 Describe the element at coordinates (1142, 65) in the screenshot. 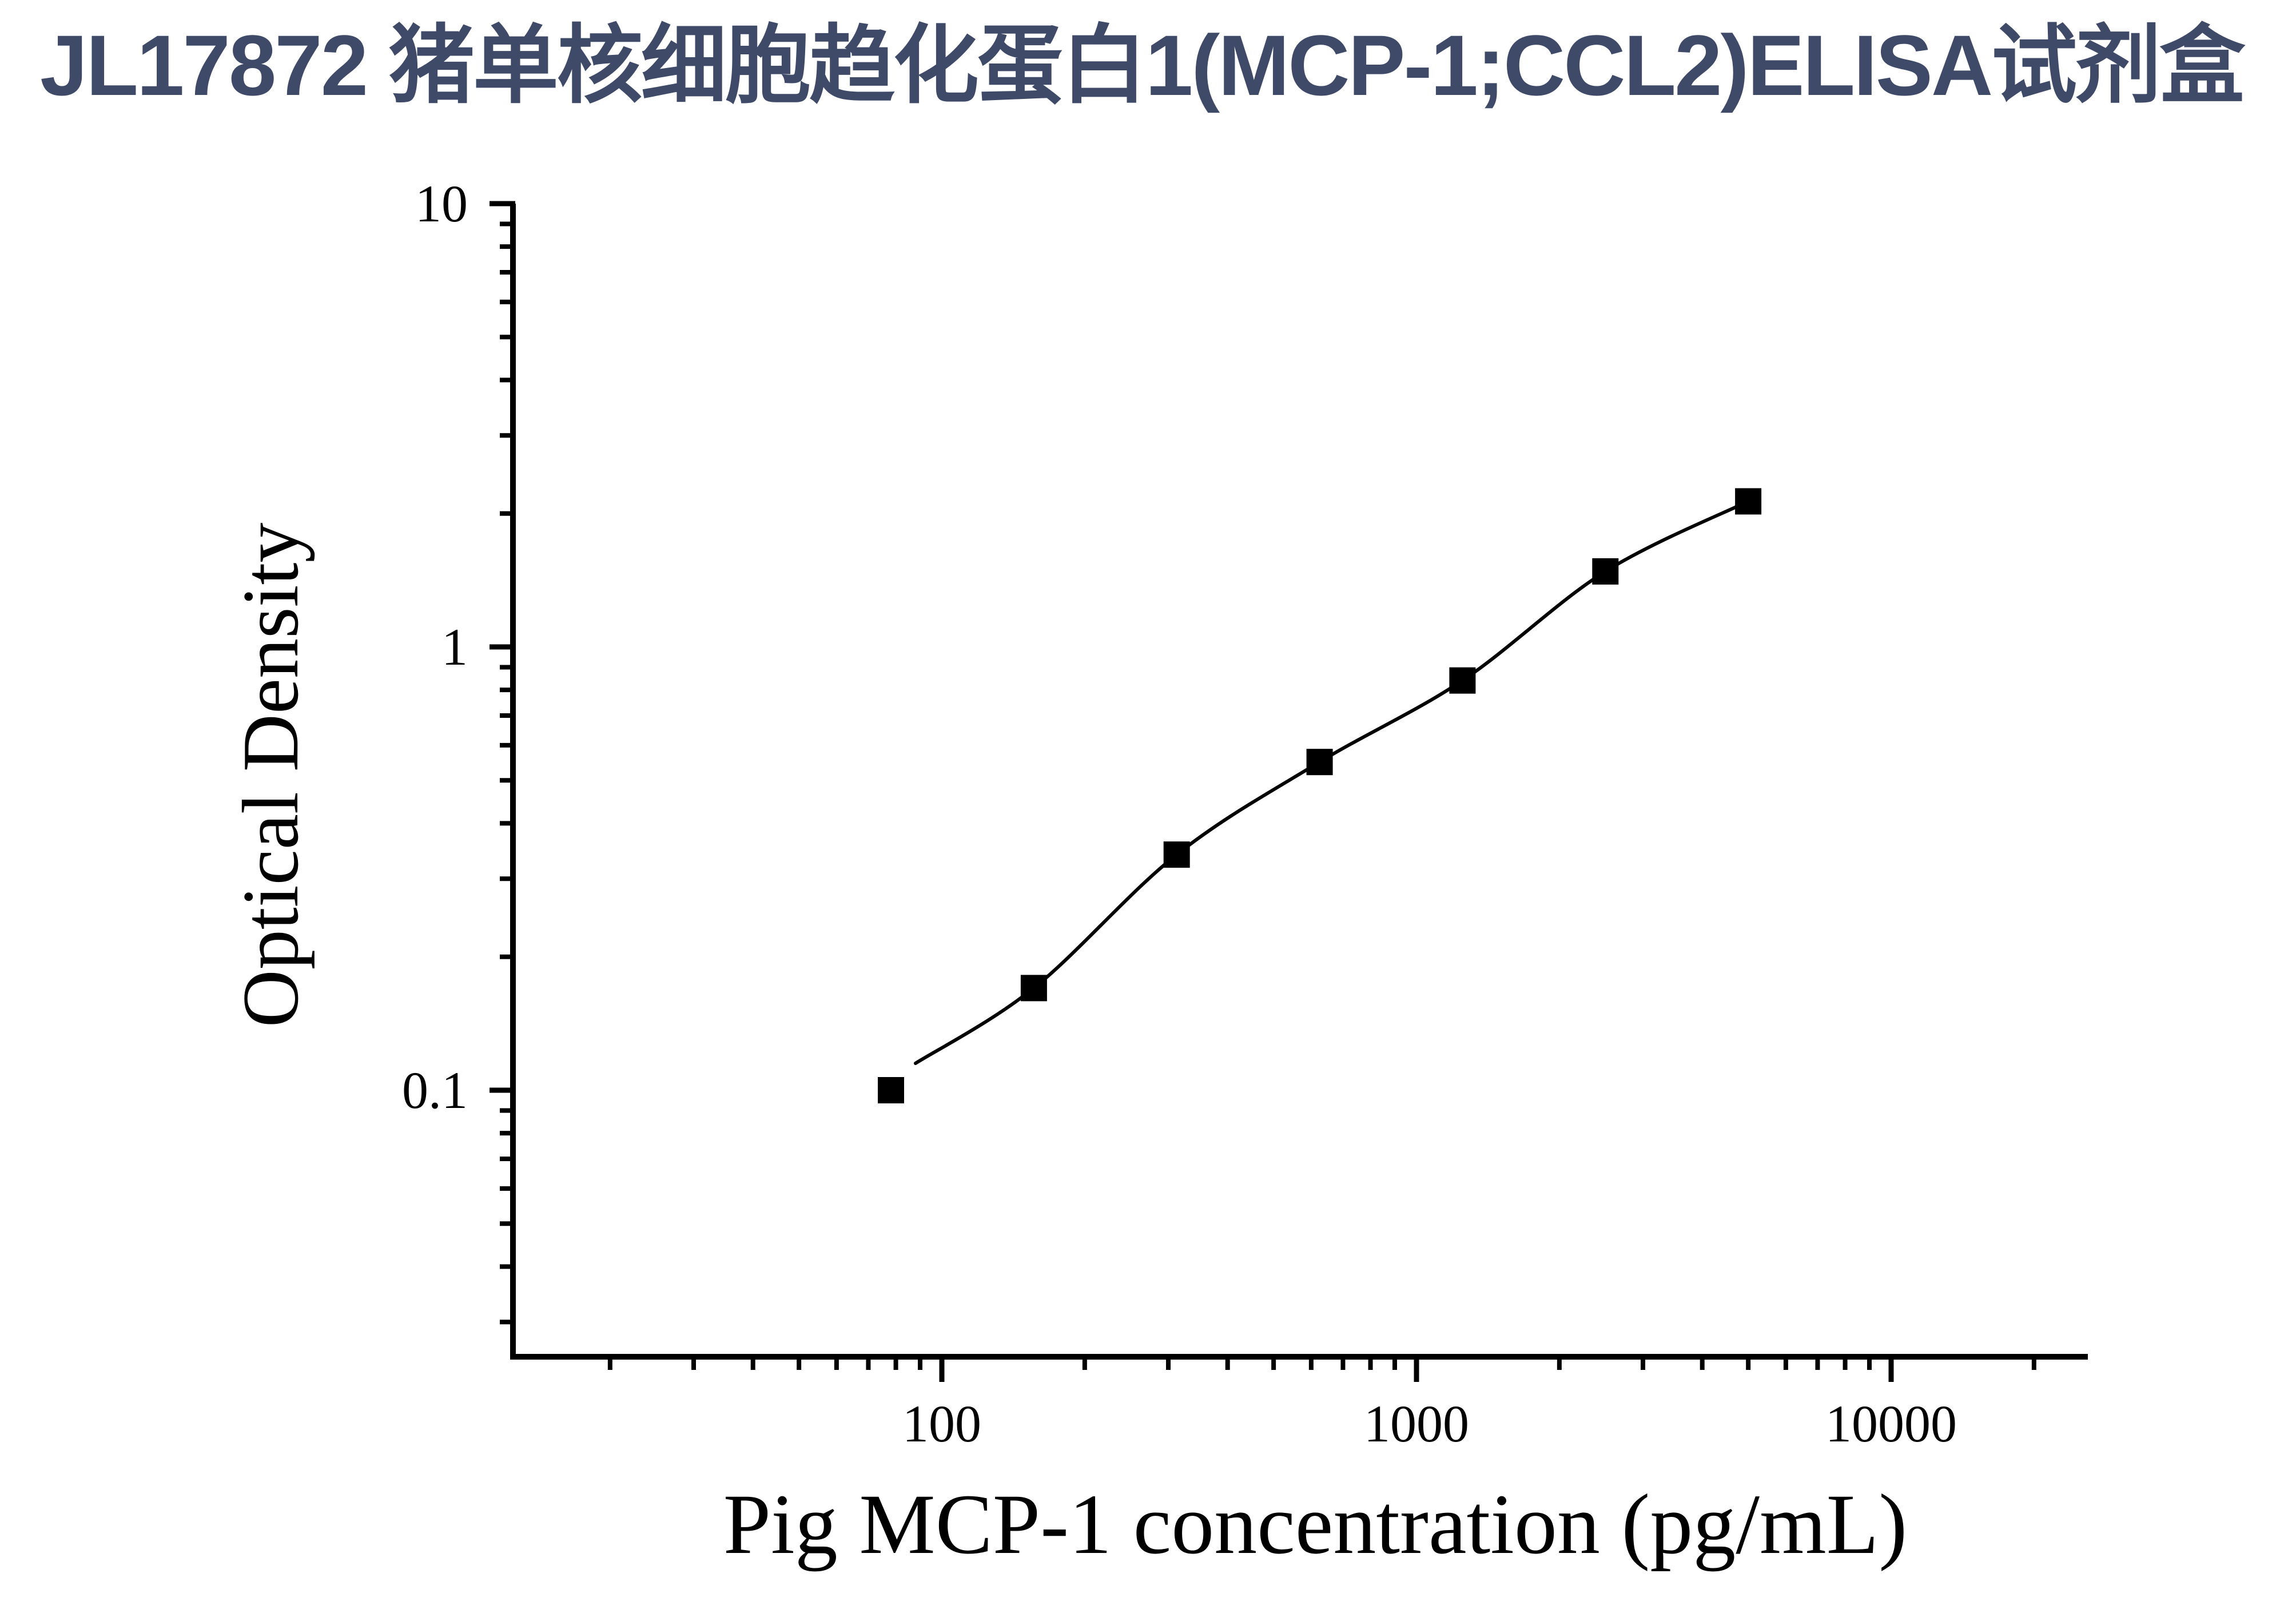

I see `page-title: JL17872 猪单核细胞趋化蛋白1(MCP-1;CCL2)ELISA试剂盒` at that location.